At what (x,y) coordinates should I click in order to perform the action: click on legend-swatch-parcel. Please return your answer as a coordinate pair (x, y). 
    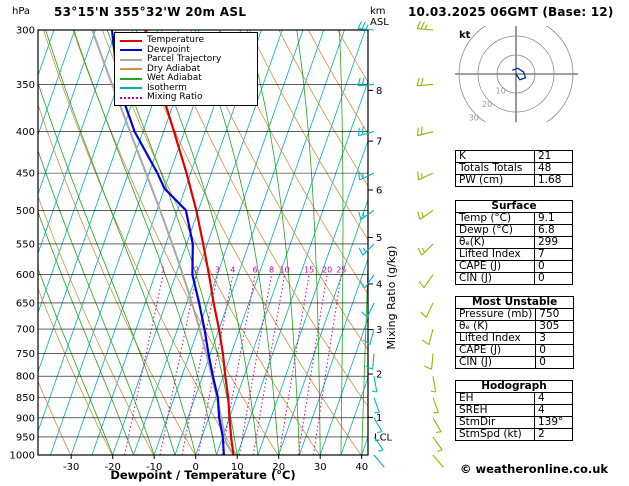
    Looking at the image, I should click on (131, 59).